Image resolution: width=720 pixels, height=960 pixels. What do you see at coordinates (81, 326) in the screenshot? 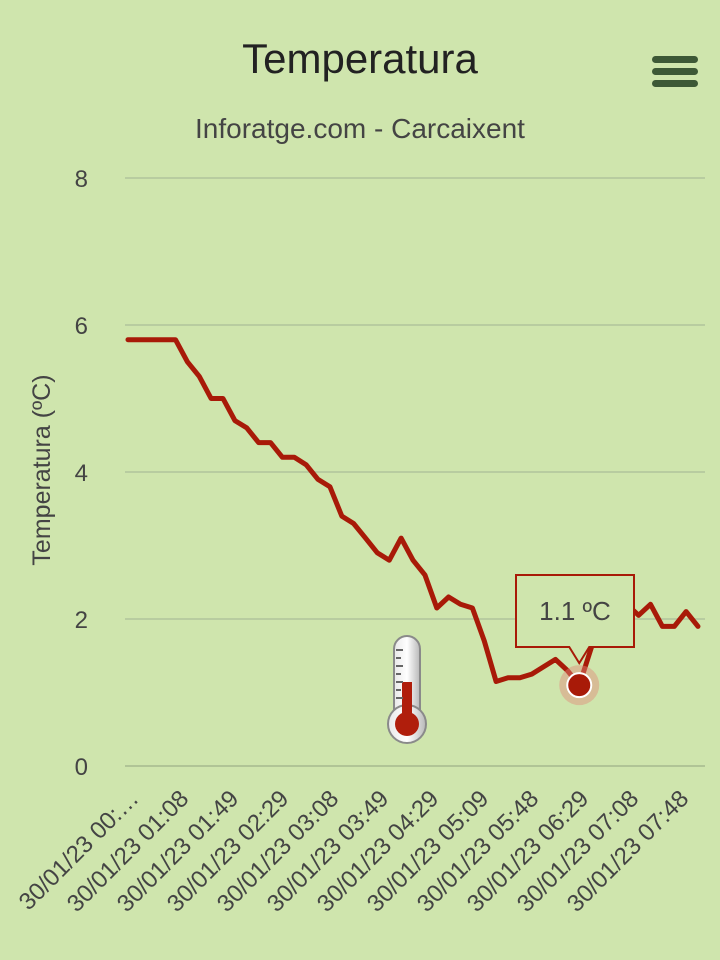
I see `y-tick-label: 6` at bounding box center [81, 326].